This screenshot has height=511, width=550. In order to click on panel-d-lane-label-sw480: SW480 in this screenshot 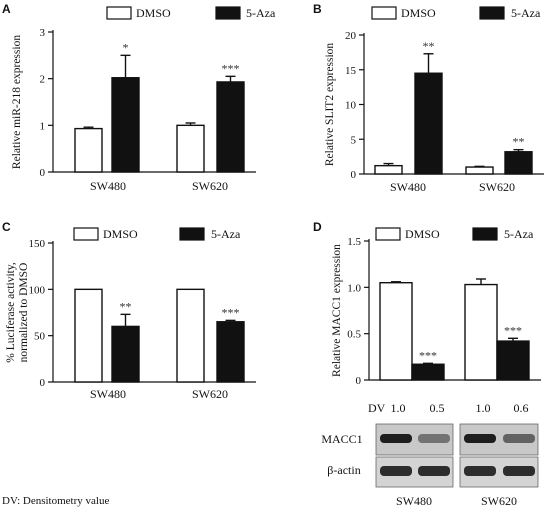, I will do `click(414, 501)`.